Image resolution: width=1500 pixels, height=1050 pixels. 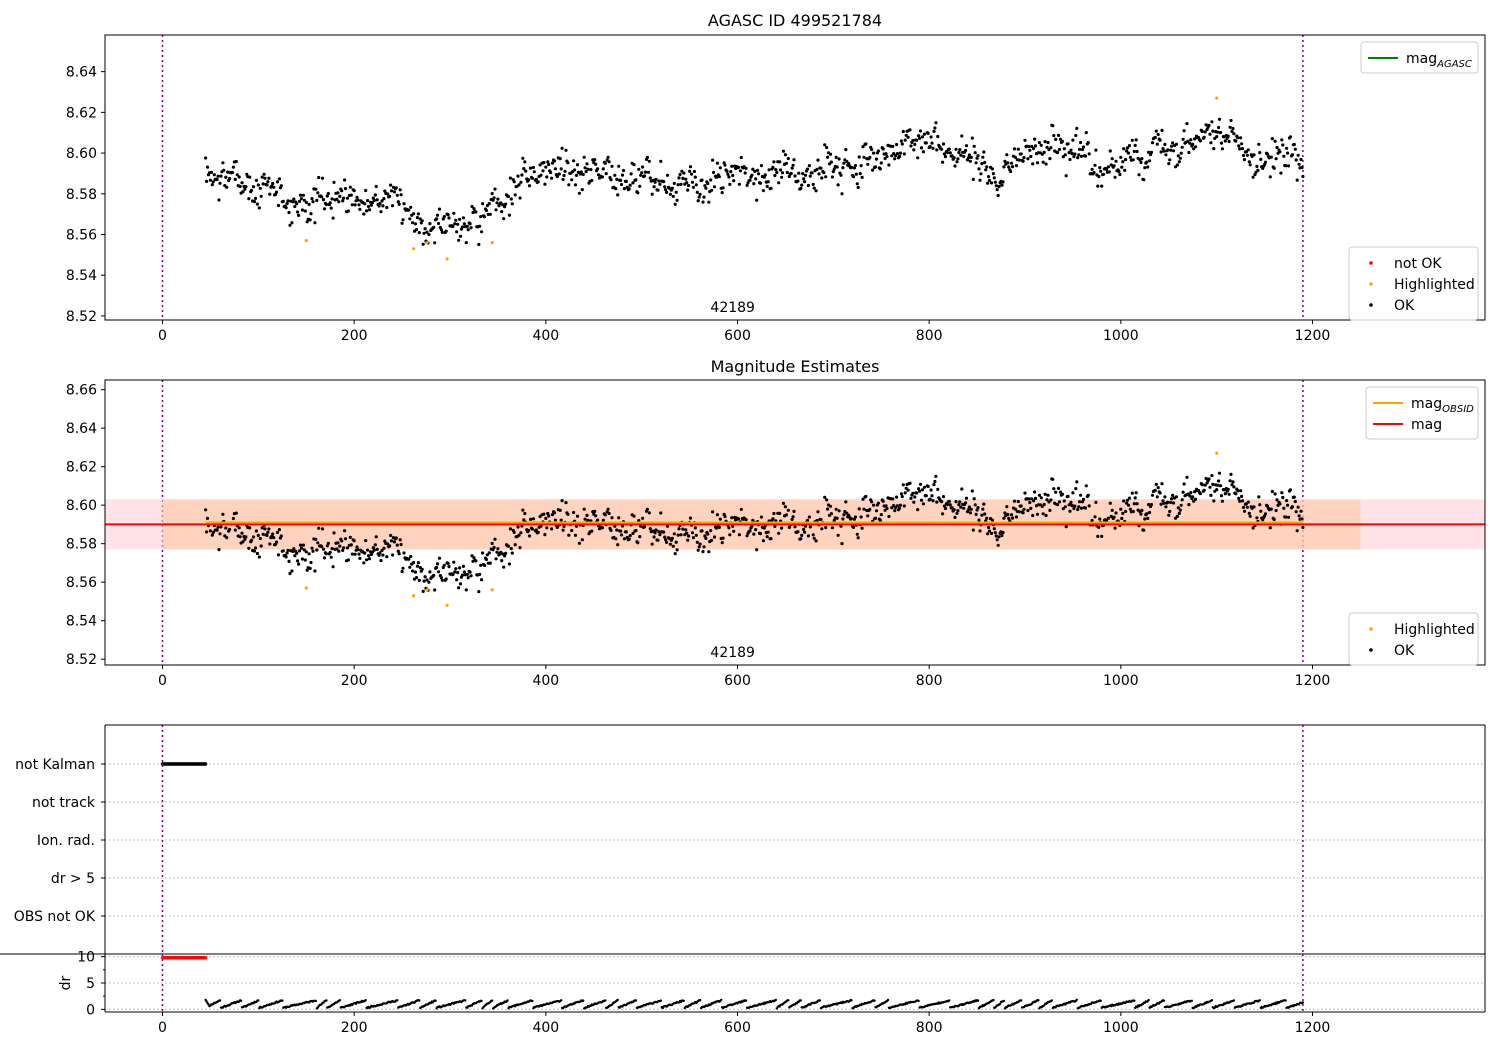 What do you see at coordinates (737, 1028) in the screenshot?
I see `p4-xtick-label: 600` at bounding box center [737, 1028].